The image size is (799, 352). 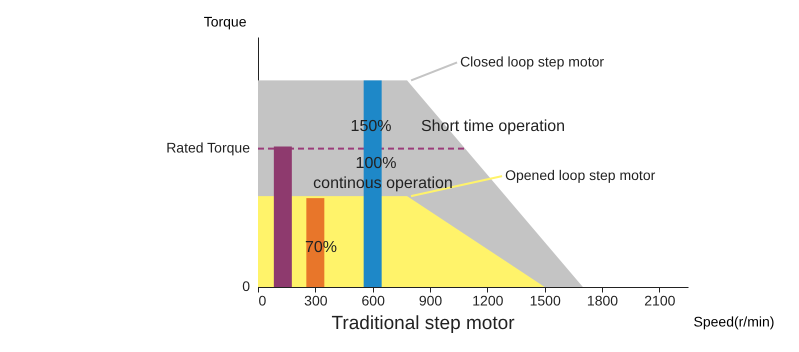 What do you see at coordinates (532, 61) in the screenshot?
I see `text: Closed loop step motor` at bounding box center [532, 61].